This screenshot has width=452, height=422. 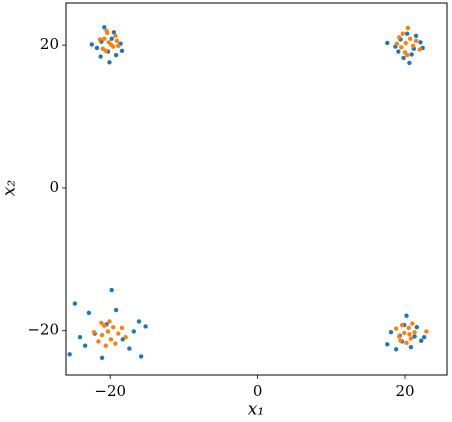 I want to click on x-tick-label: 20, so click(x=404, y=391).